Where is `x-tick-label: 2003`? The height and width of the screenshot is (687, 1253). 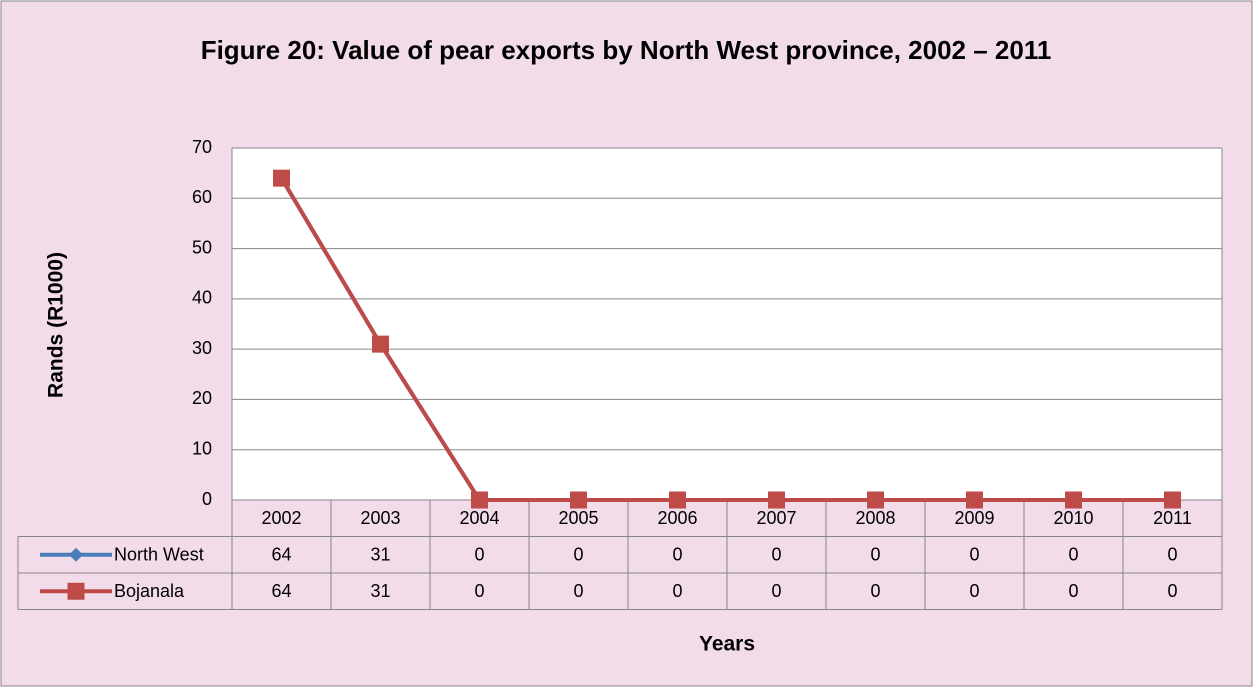
x-tick-label: 2003 is located at coordinates (380, 518).